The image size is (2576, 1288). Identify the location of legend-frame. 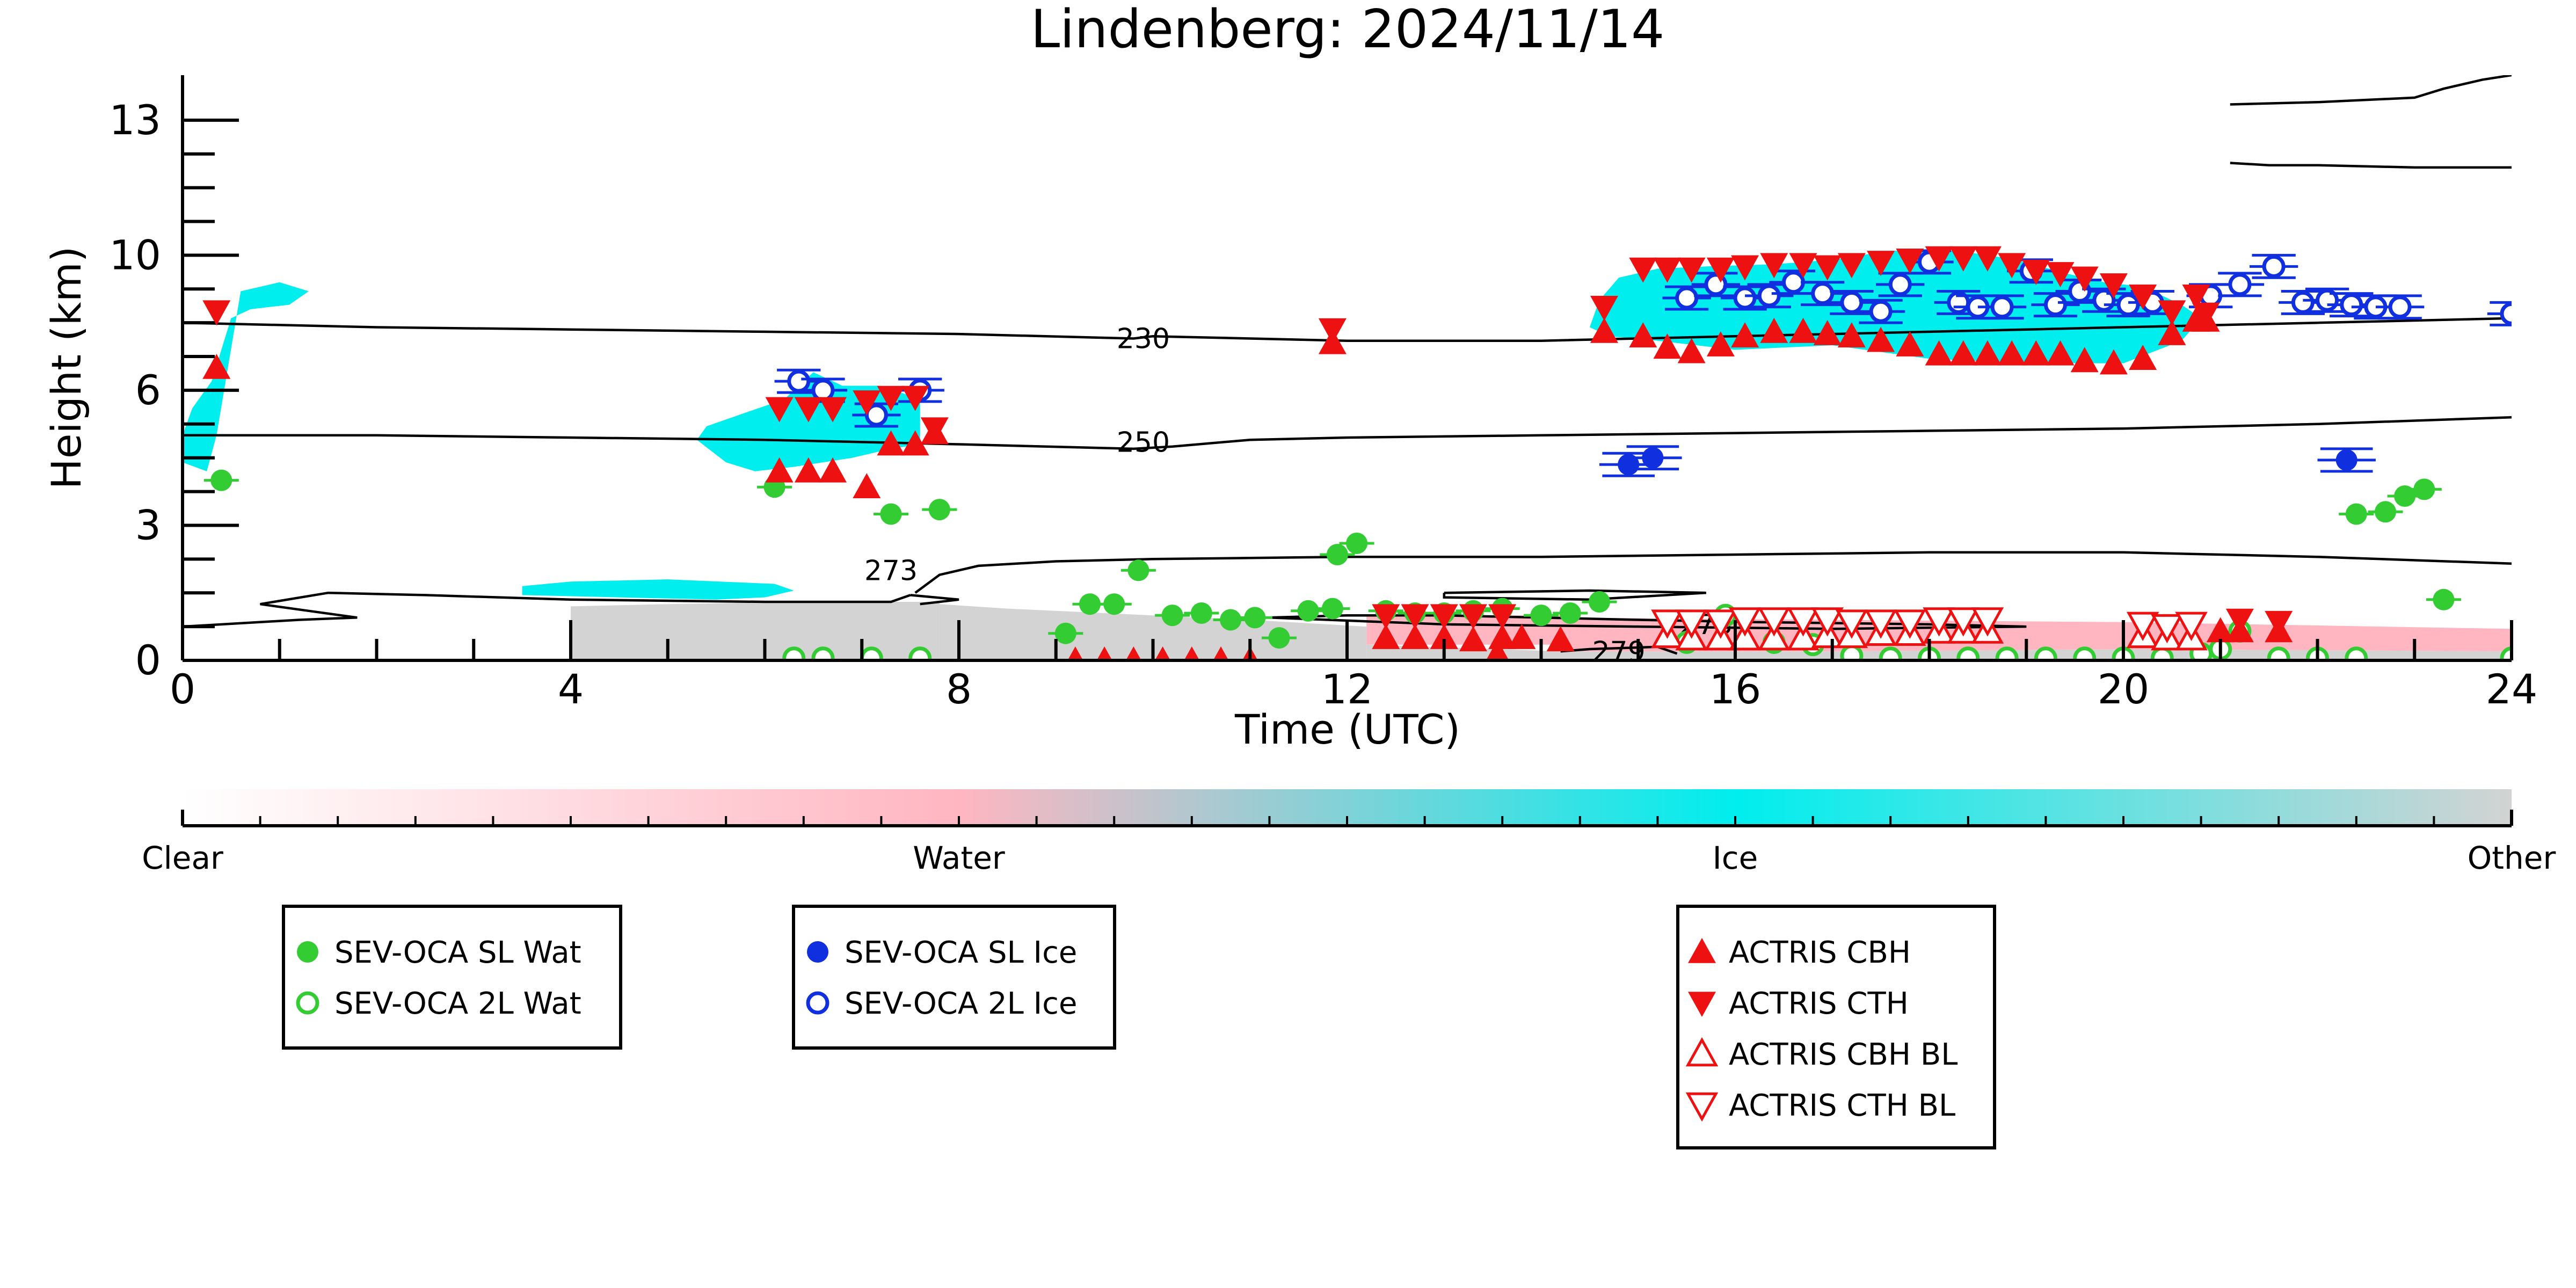
(452, 977).